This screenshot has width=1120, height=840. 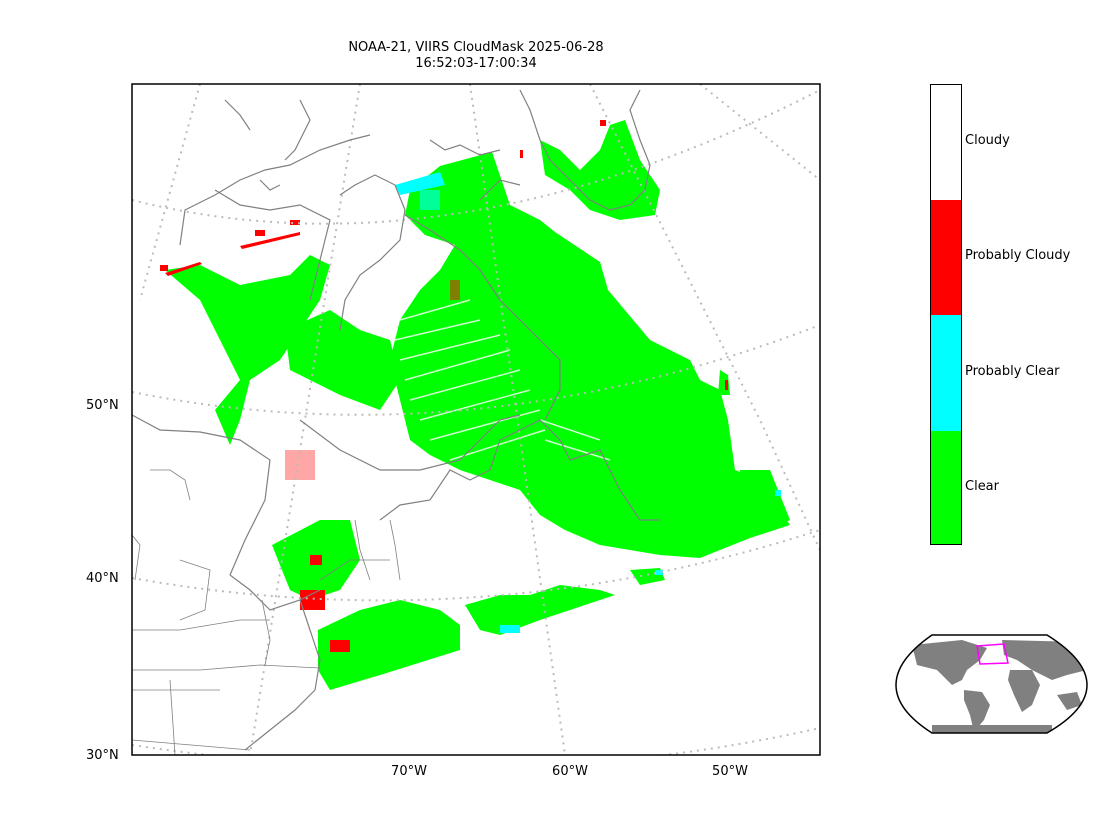 I want to click on legend-swatch-probably-cloudy, so click(x=946, y=257).